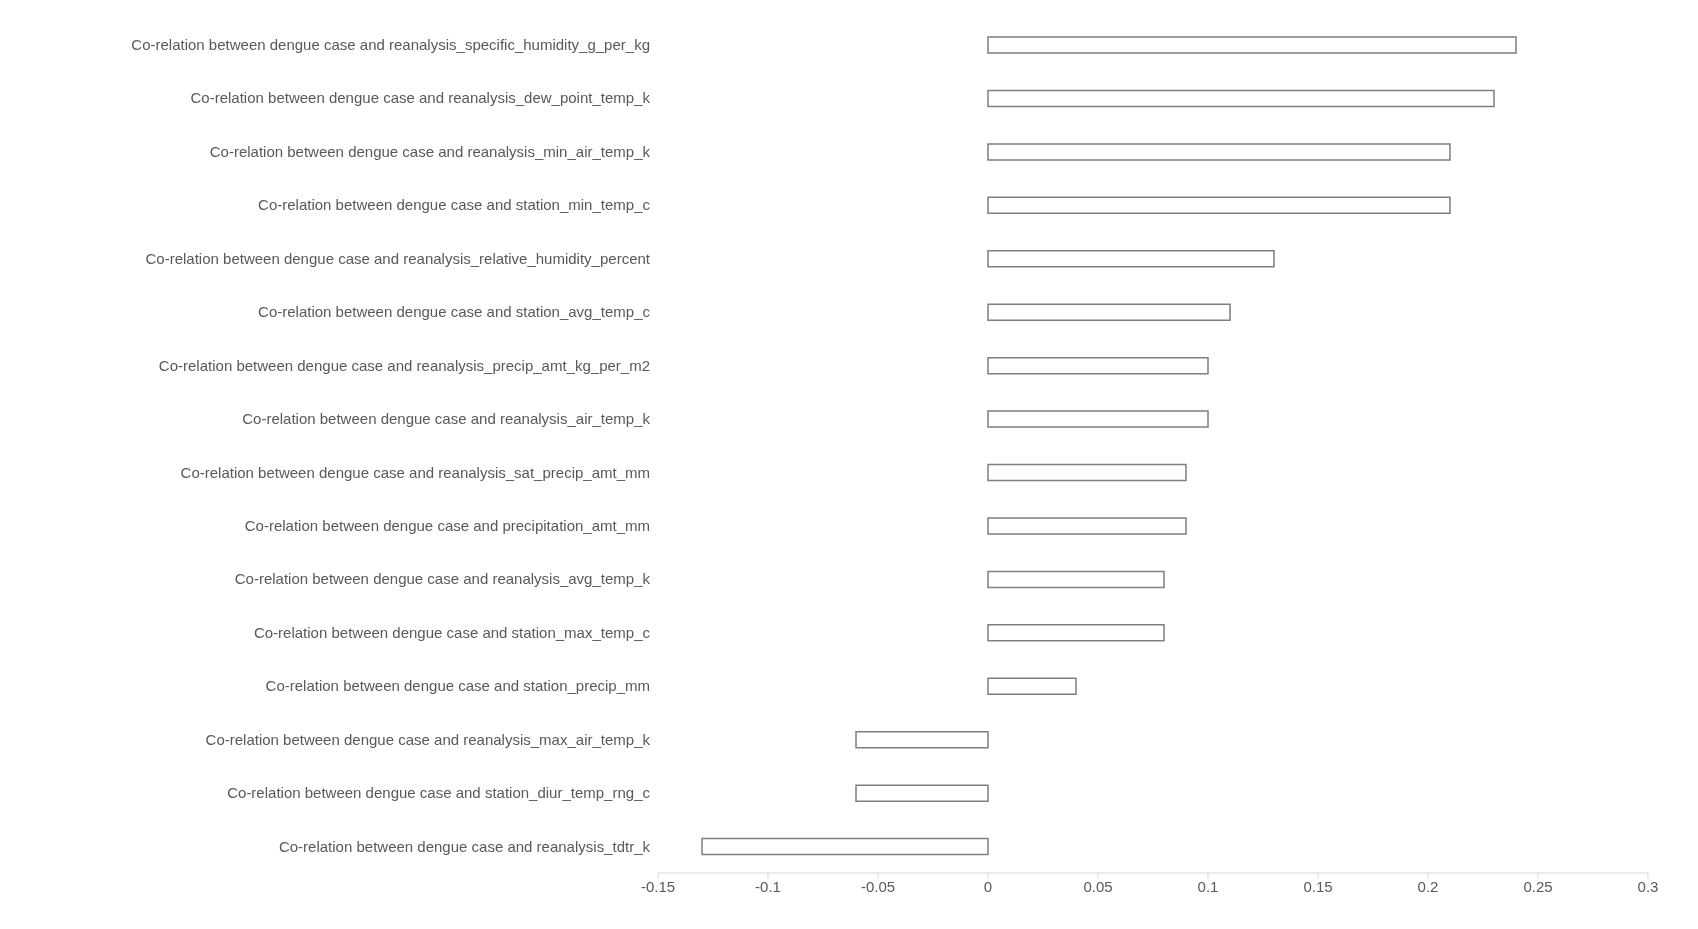 The height and width of the screenshot is (929, 1698). I want to click on y-tick-label: Co-relation between dengue case and precipitation_amt_mm, so click(447, 525).